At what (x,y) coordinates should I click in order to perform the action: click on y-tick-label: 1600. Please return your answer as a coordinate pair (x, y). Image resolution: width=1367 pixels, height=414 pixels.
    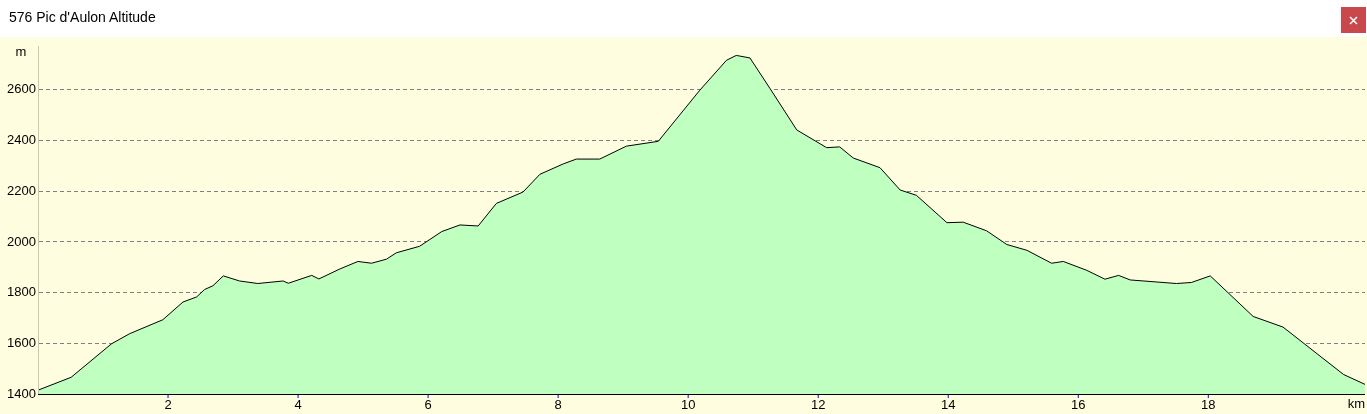
    Looking at the image, I should click on (21, 342).